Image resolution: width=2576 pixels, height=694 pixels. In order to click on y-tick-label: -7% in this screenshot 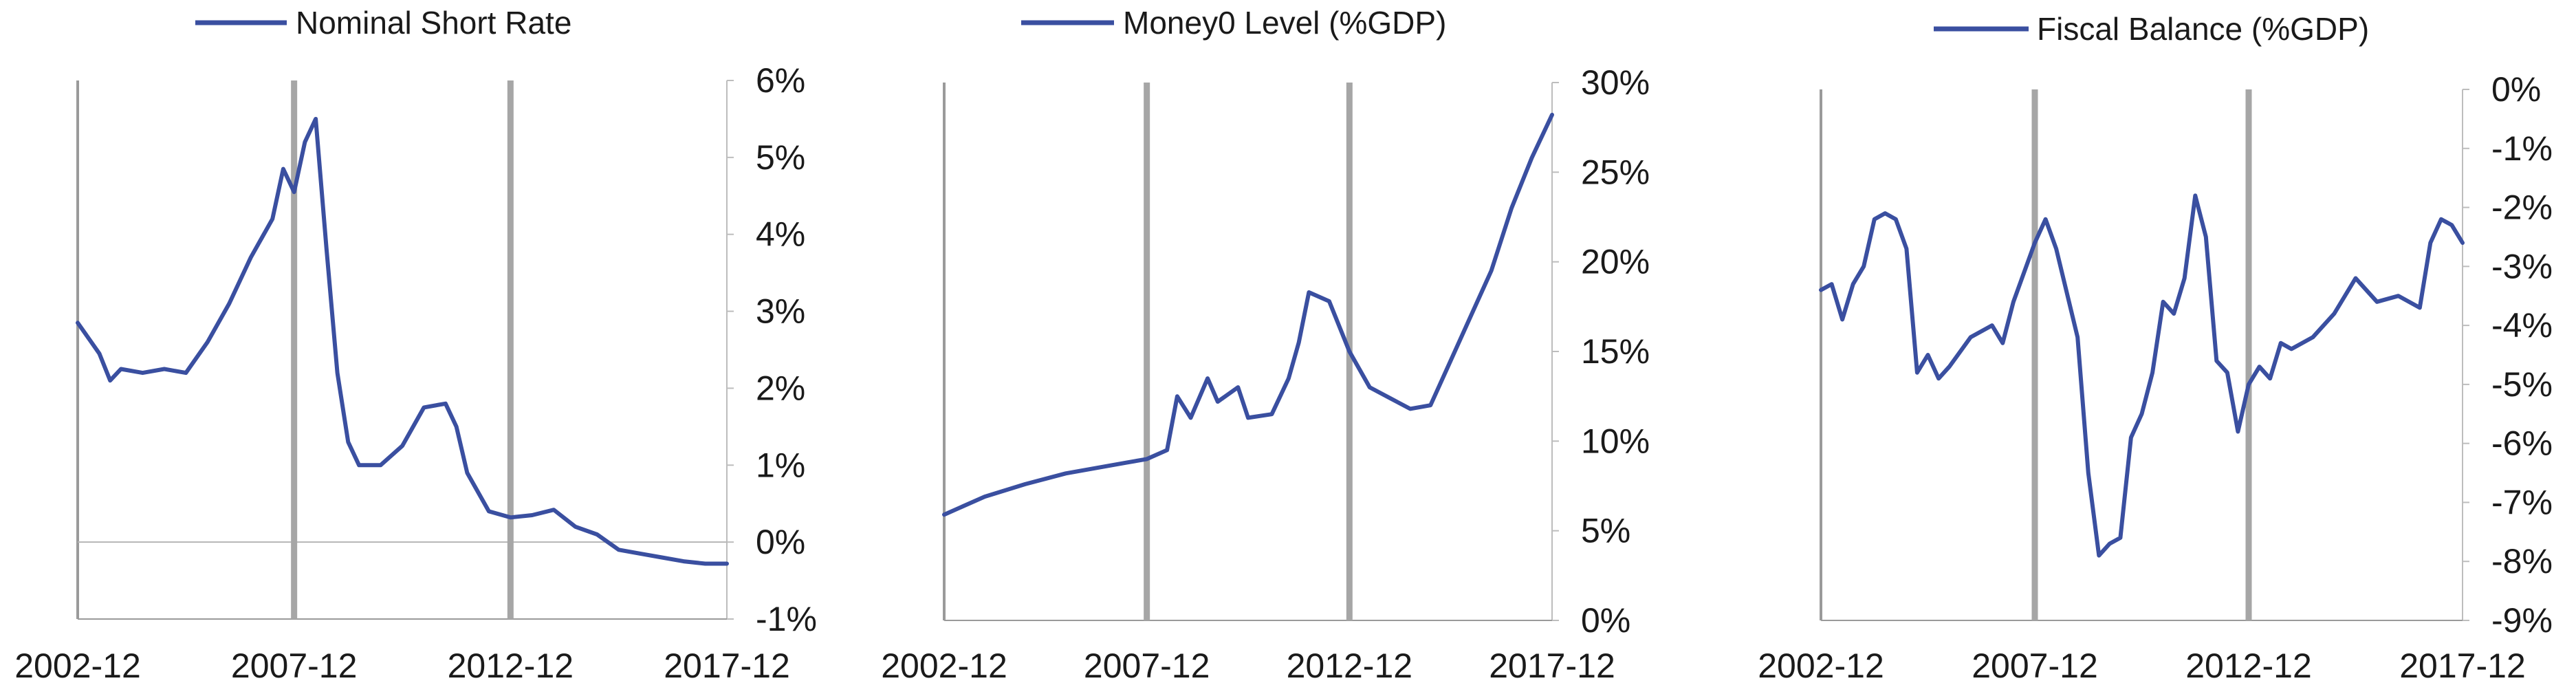, I will do `click(2522, 502)`.